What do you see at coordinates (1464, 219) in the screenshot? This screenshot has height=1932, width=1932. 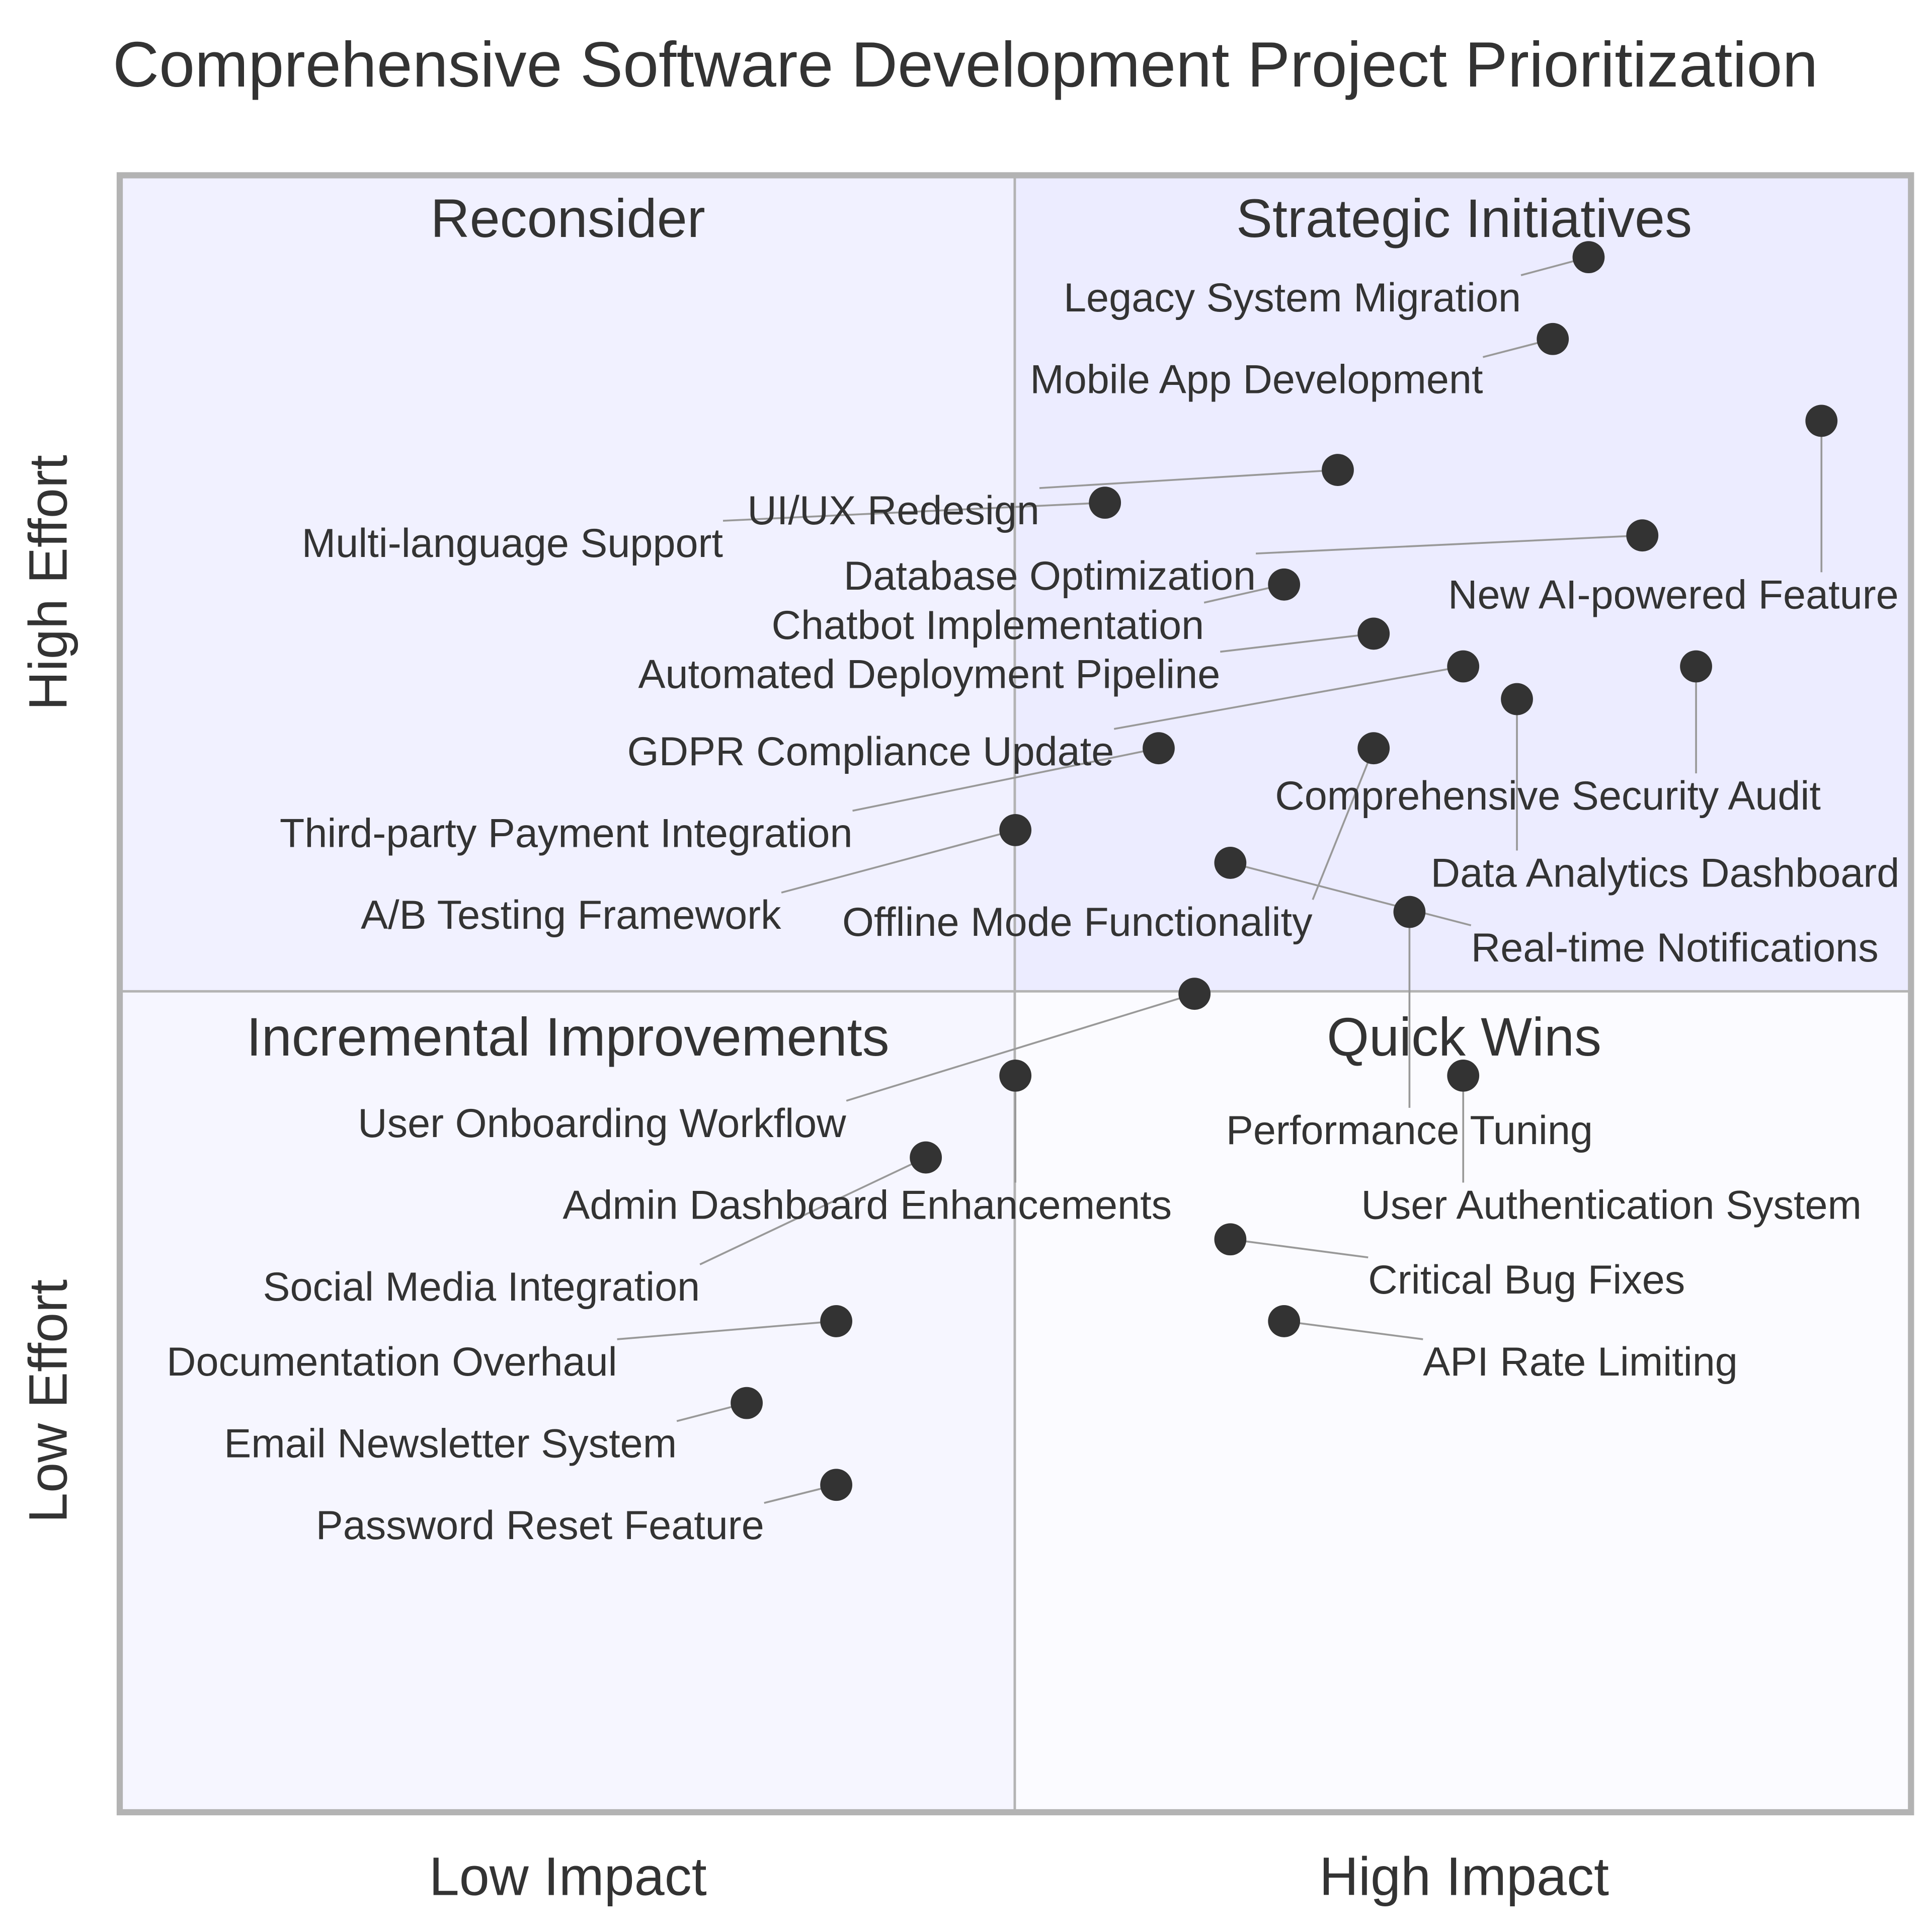 I see `quadrant-label-top-right: Strategic Initiatives` at bounding box center [1464, 219].